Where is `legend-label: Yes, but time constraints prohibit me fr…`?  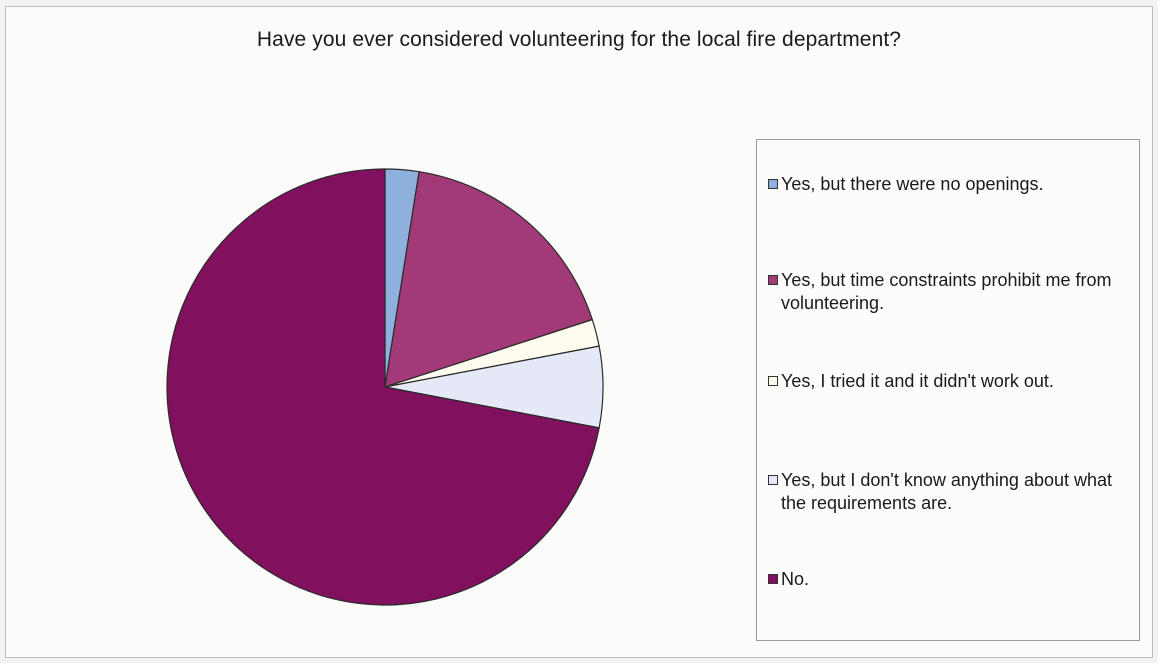 legend-label: Yes, but time constraints prohibit me fr… is located at coordinates (946, 291).